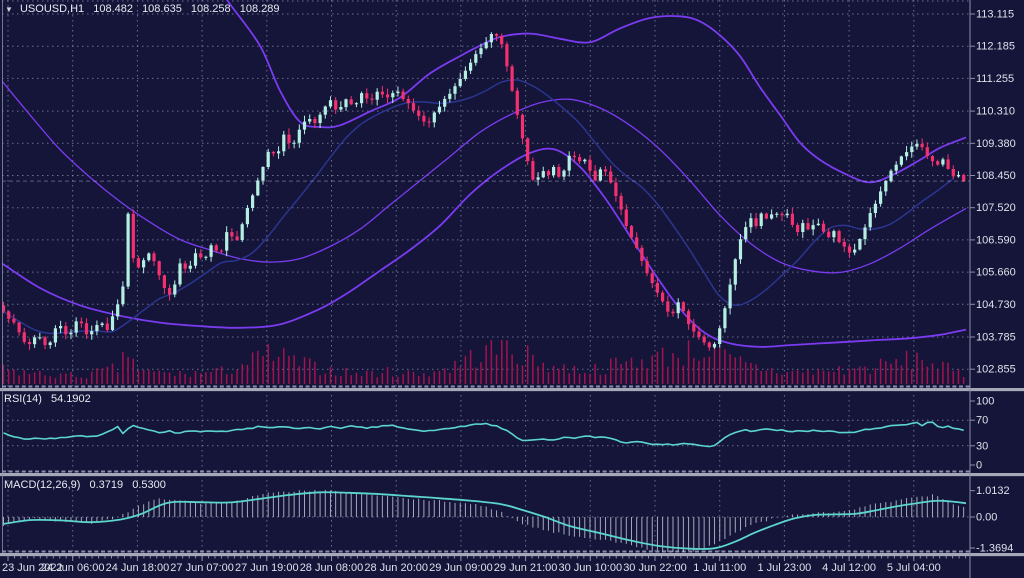 The width and height of the screenshot is (1024, 578). Describe the element at coordinates (73, 568) in the screenshot. I see `time-axis-label: 24 Jun 06:00` at that location.